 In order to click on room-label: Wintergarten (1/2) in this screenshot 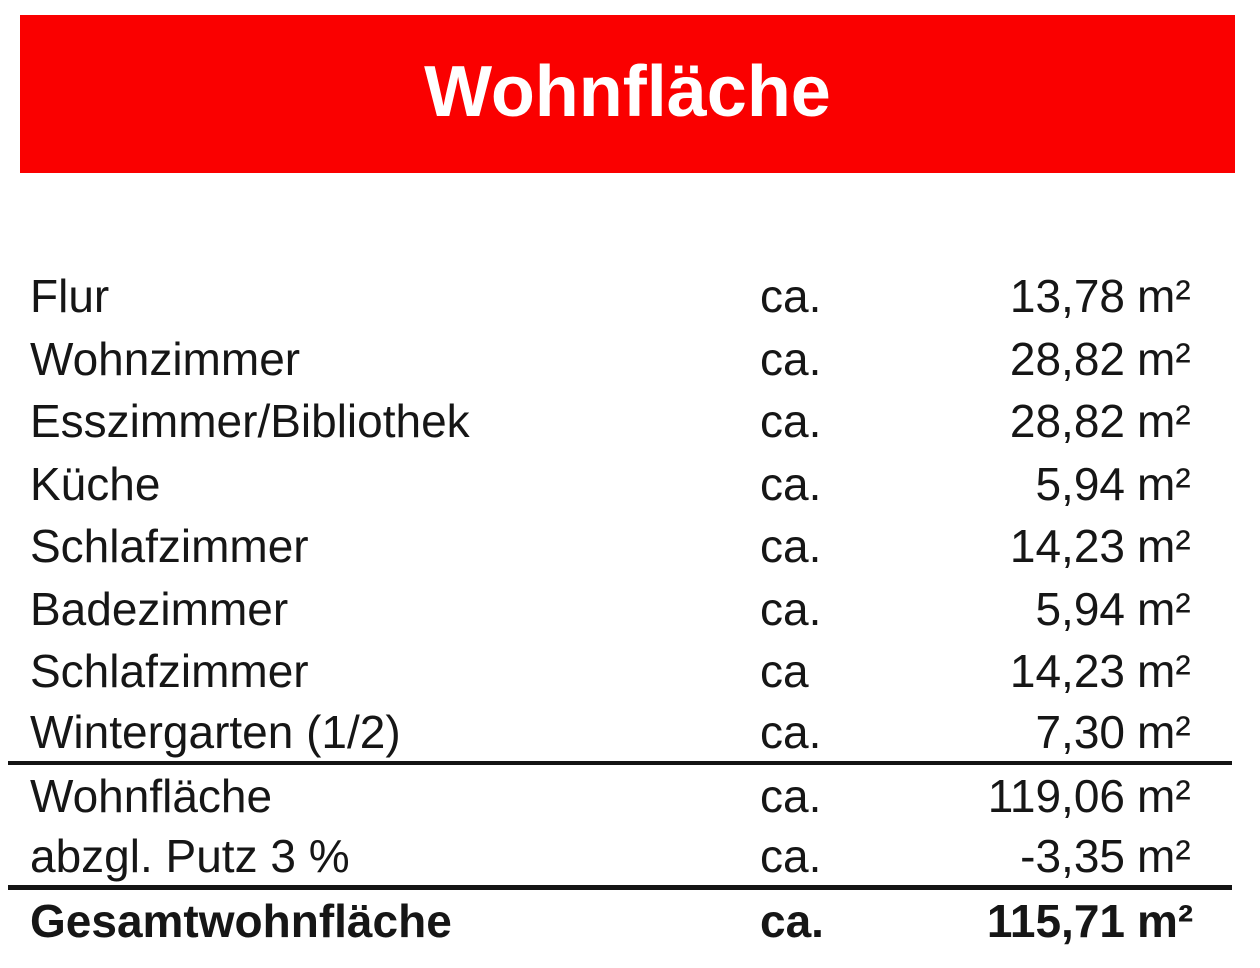, I will do `click(215, 731)`.